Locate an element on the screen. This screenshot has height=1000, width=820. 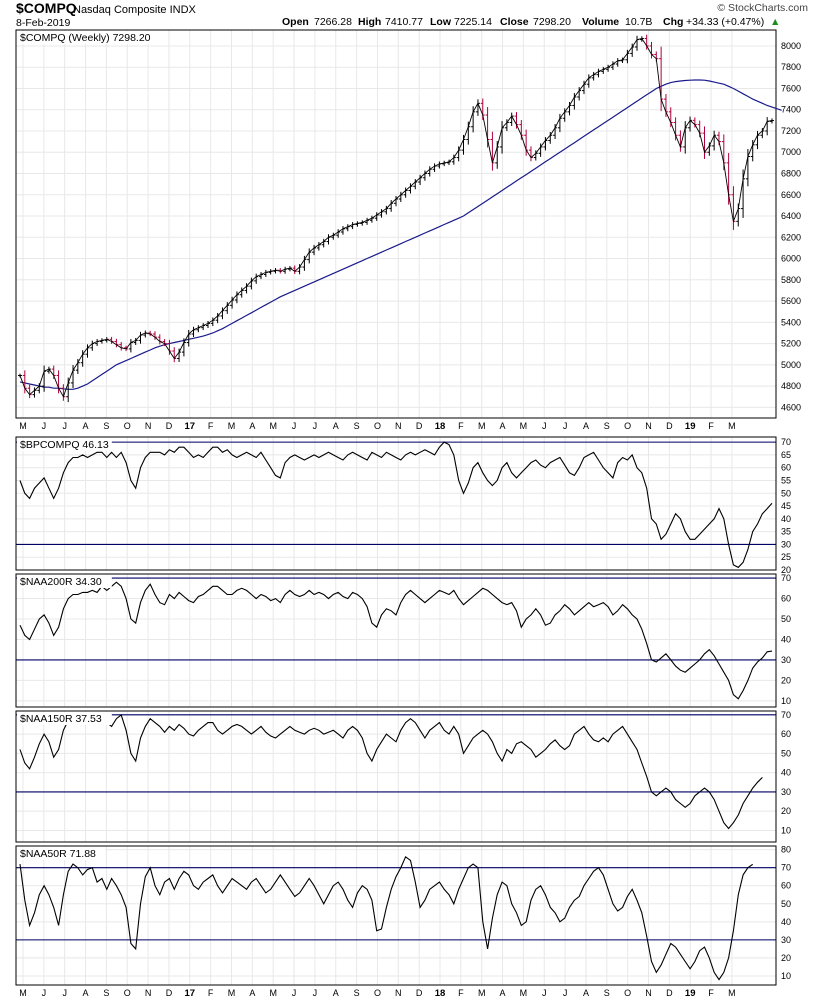
chg-label: Chg is located at coordinates (673, 22).